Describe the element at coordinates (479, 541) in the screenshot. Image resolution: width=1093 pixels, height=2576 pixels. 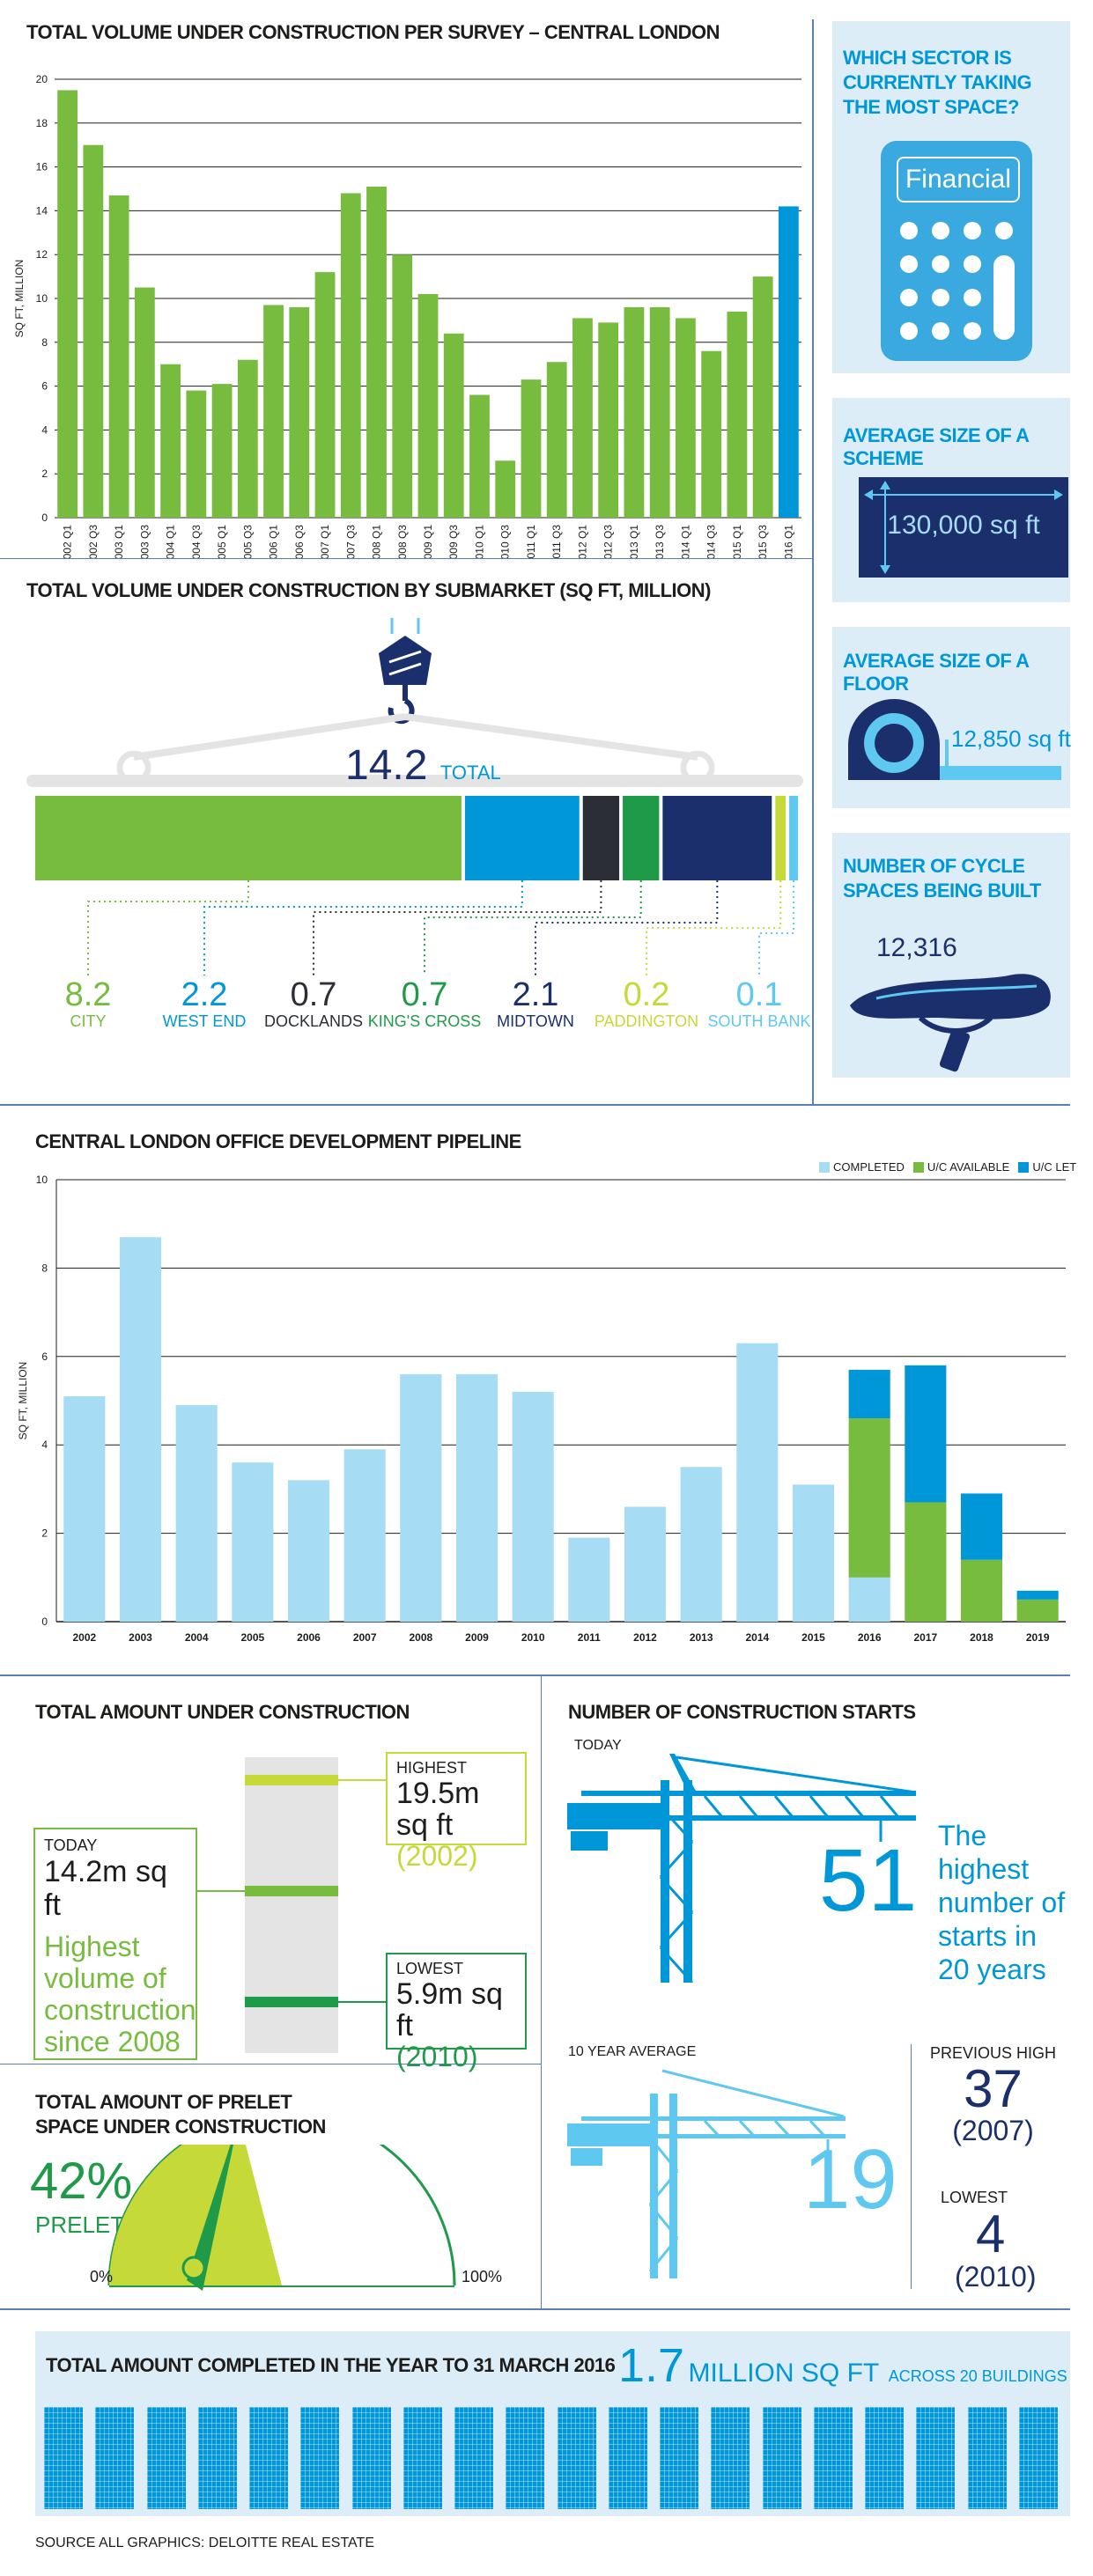
I see `x-tick-label: 2010 Q1` at that location.